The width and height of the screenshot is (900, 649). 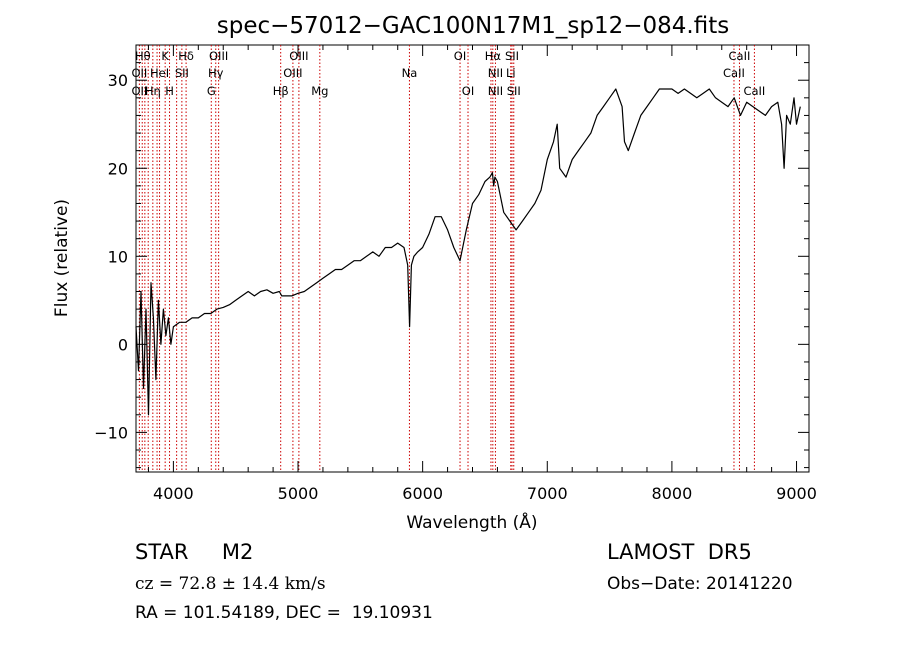 I want to click on line-label: K, so click(x=165, y=56).